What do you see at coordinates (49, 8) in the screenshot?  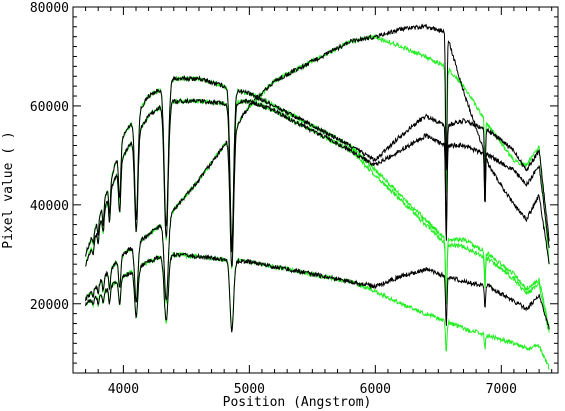 I see `y-tick-label: 80000` at bounding box center [49, 8].